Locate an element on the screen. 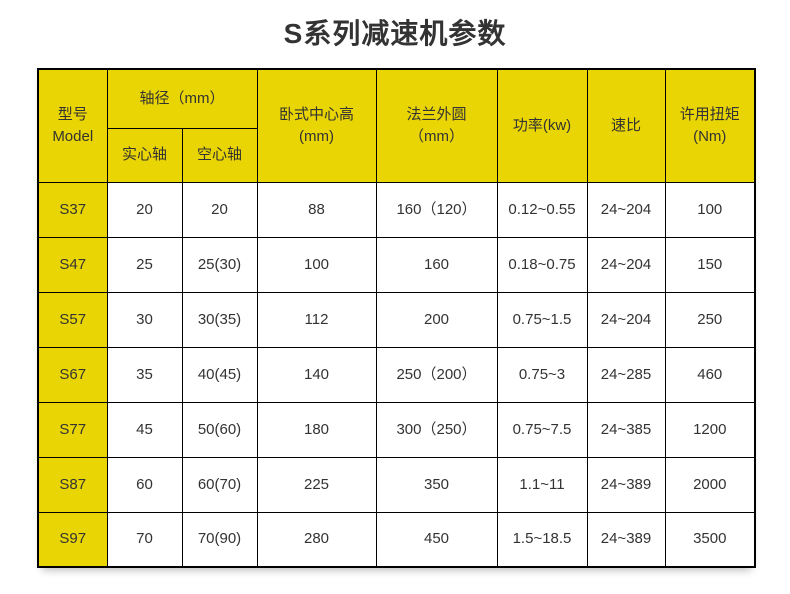 The width and height of the screenshot is (790, 594). header-speed-ratio: 速比 is located at coordinates (626, 125).